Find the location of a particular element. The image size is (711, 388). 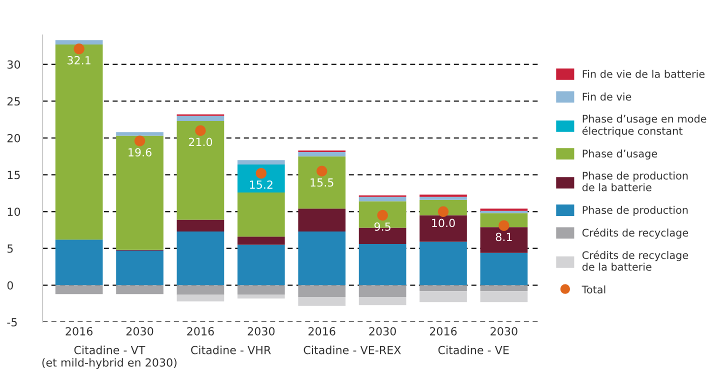

y-tick-label: 25 is located at coordinates (13, 101).